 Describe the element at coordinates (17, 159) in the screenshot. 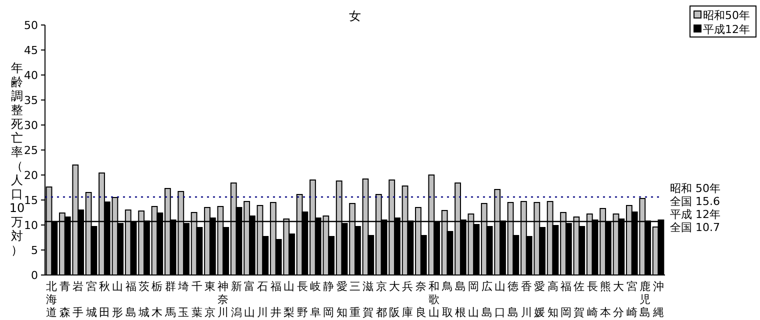

I see `text: 年齢調整死亡率（人口10万対）` at that location.